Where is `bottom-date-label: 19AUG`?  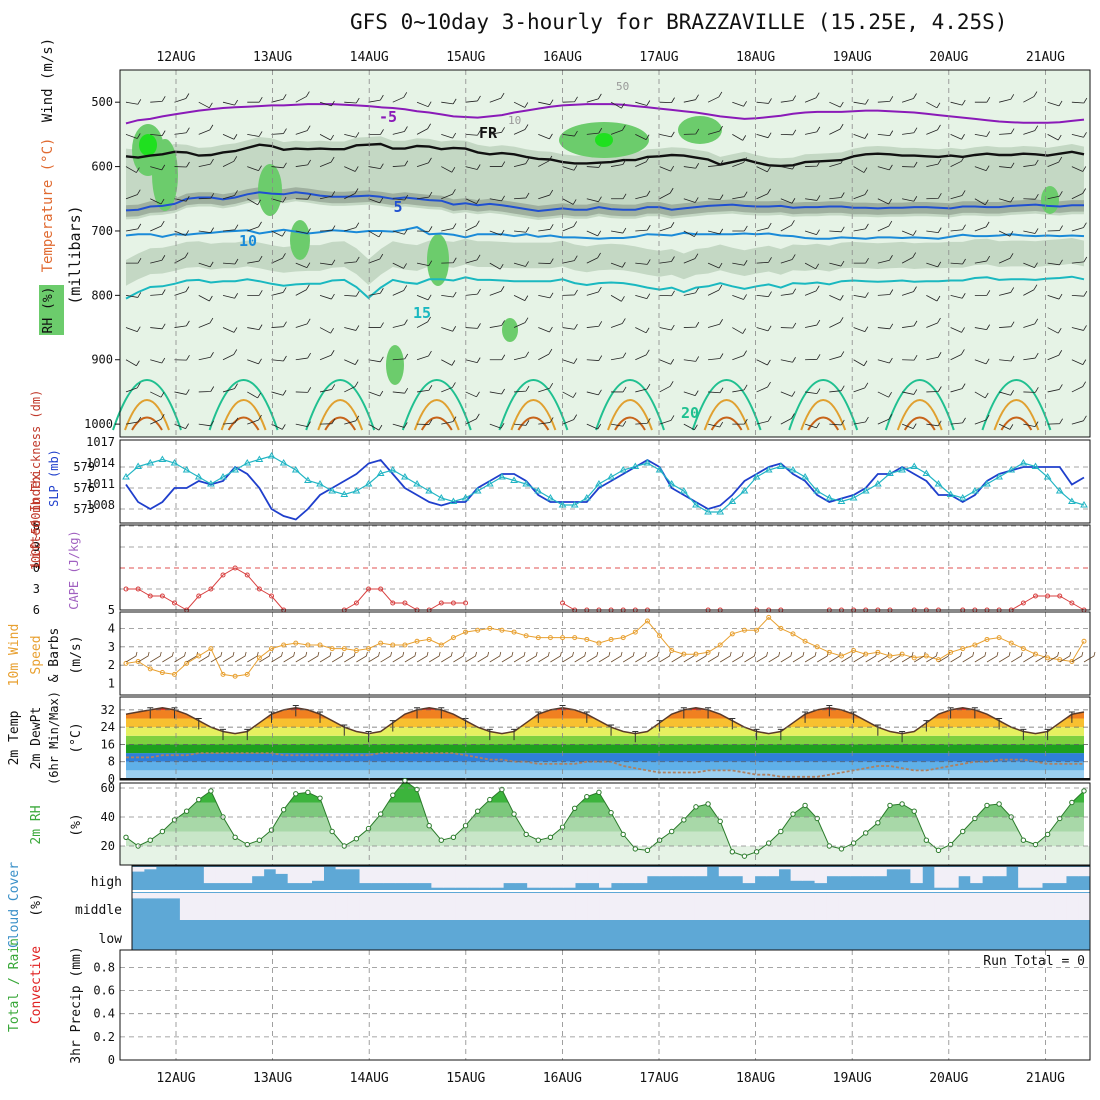
bottom-date-label: 19AUG is located at coordinates (852, 1078).